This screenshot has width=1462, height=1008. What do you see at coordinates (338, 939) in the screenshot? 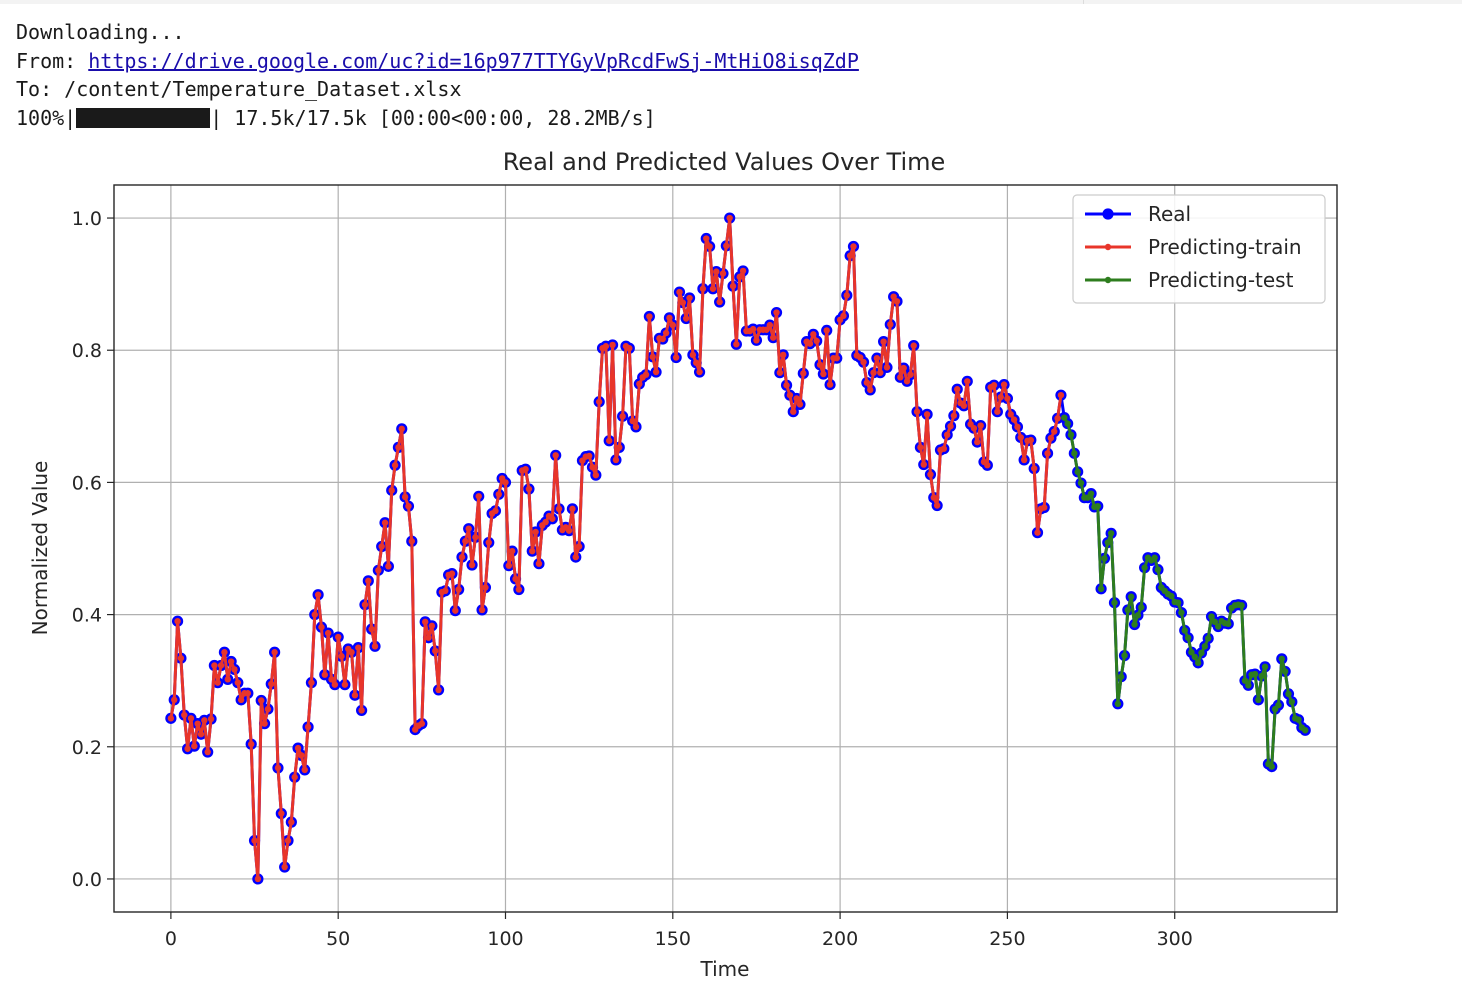
I see `x-tick-label: 50` at bounding box center [338, 939].